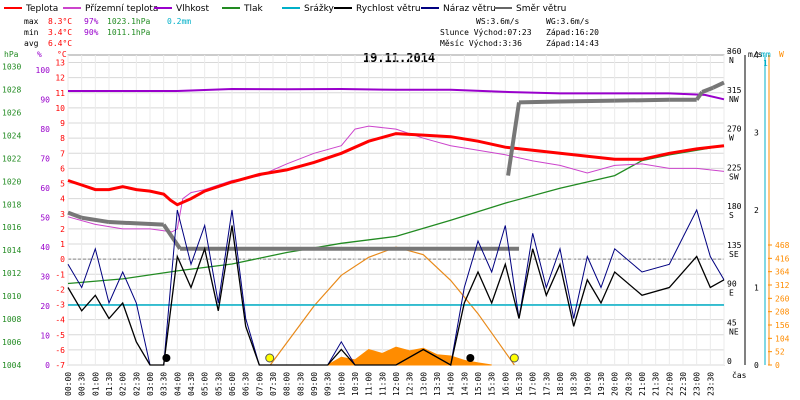 This screenshot has width=800, height=400. What do you see at coordinates (731, 138) in the screenshot?
I see `dir-compass-tick-label: W` at bounding box center [731, 138].